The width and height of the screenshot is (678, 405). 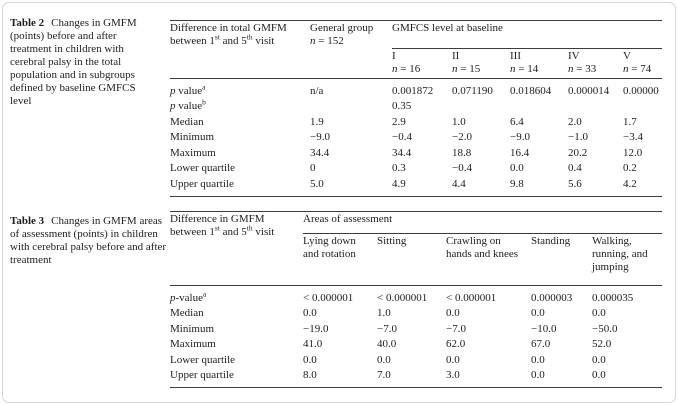 What do you see at coordinates (340, 259) in the screenshot?
I see `table3-area-header-1: Lying down and rotation` at bounding box center [340, 259].